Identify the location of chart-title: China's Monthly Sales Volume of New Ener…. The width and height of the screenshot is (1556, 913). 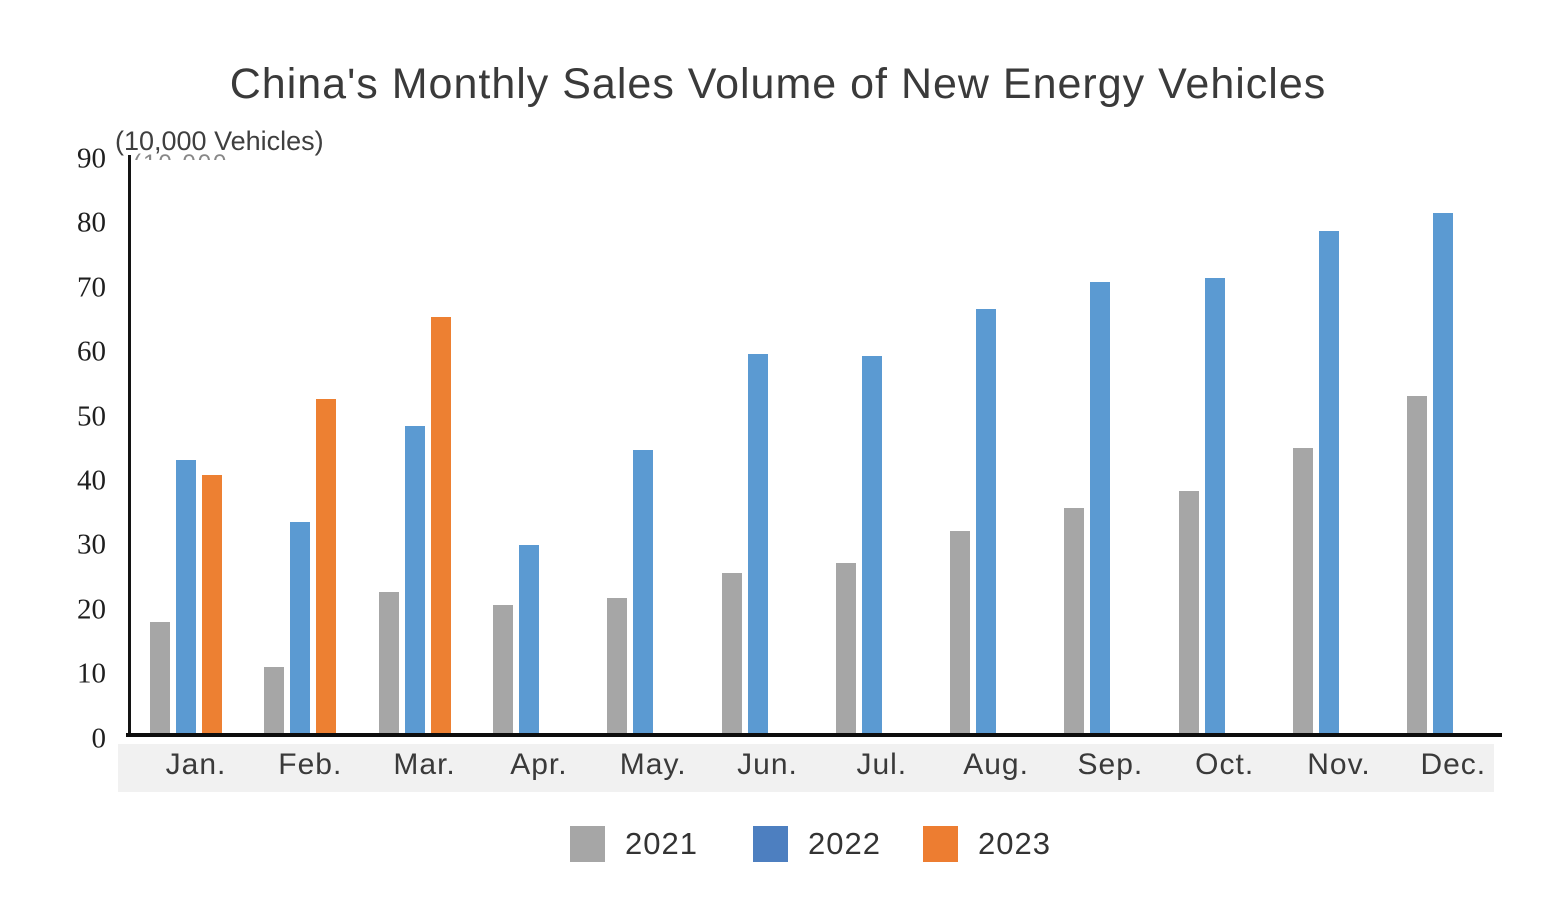
(778, 84).